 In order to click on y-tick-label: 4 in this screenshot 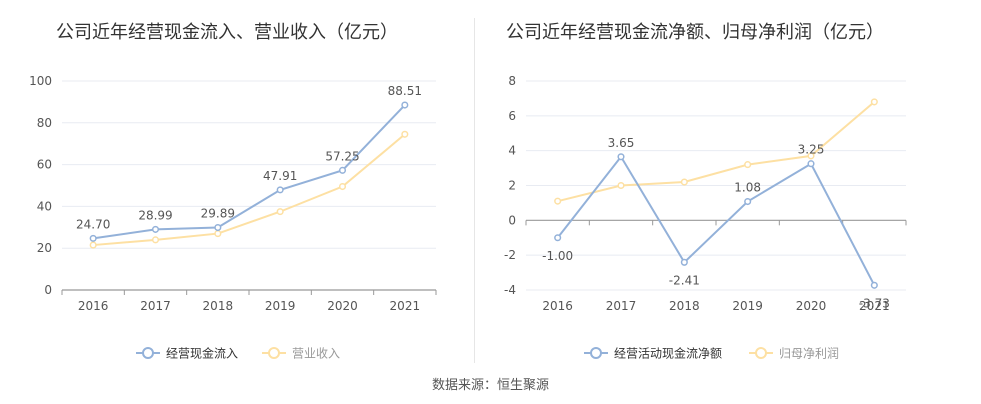, I will do `click(512, 151)`.